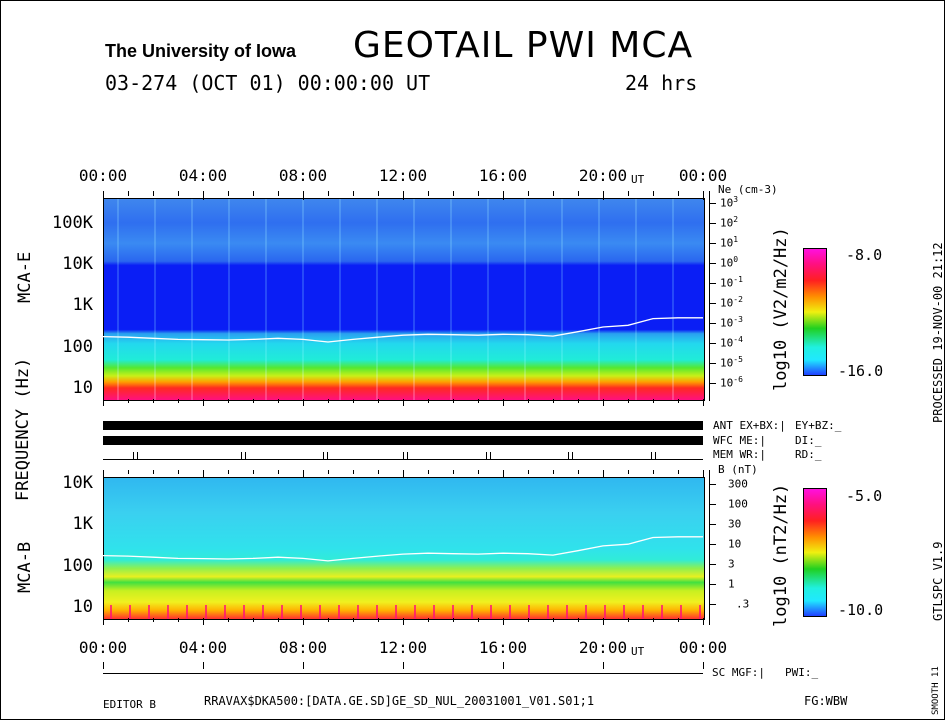  What do you see at coordinates (735, 544) in the screenshot?
I see `b-tick-label: 10` at bounding box center [735, 544].